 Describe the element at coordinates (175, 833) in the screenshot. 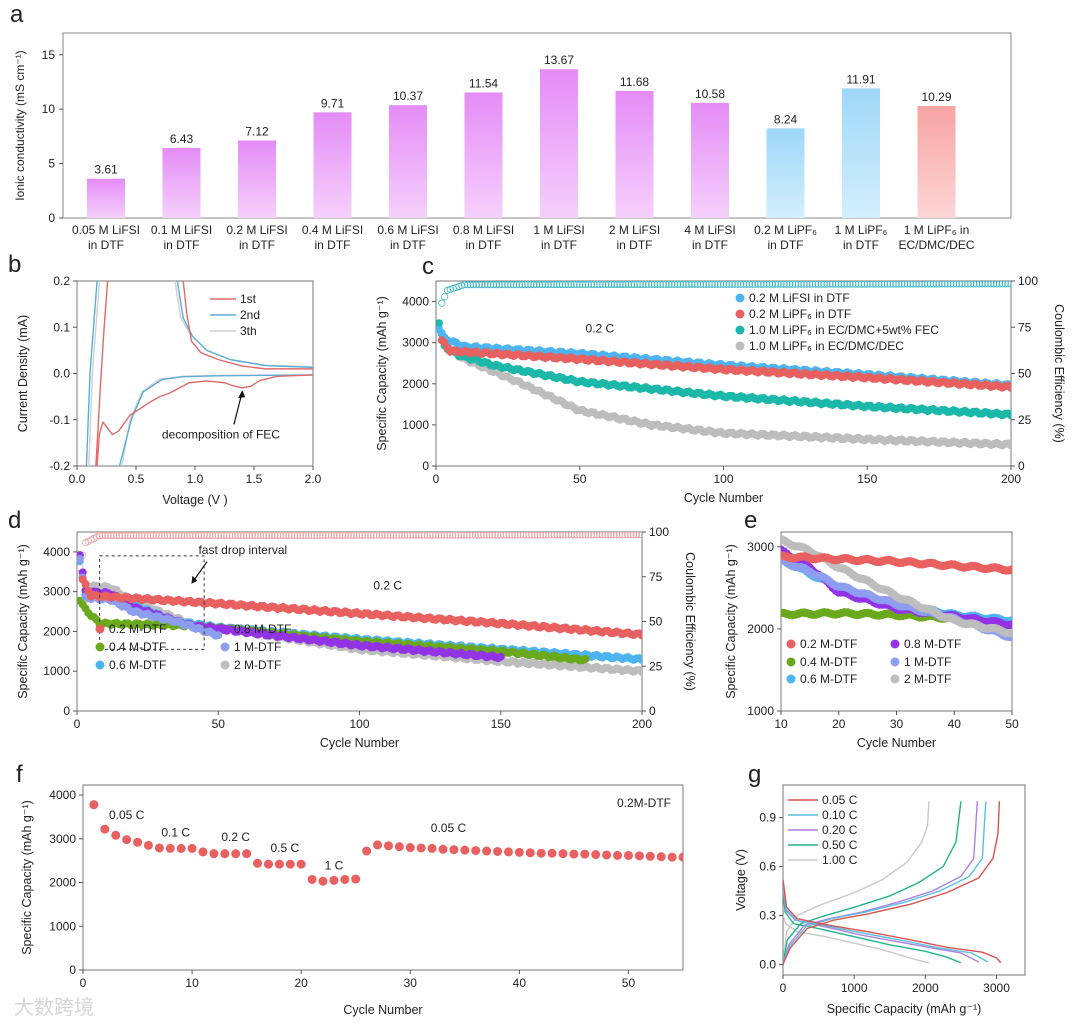

I see `rate-label: 0.1 C` at that location.